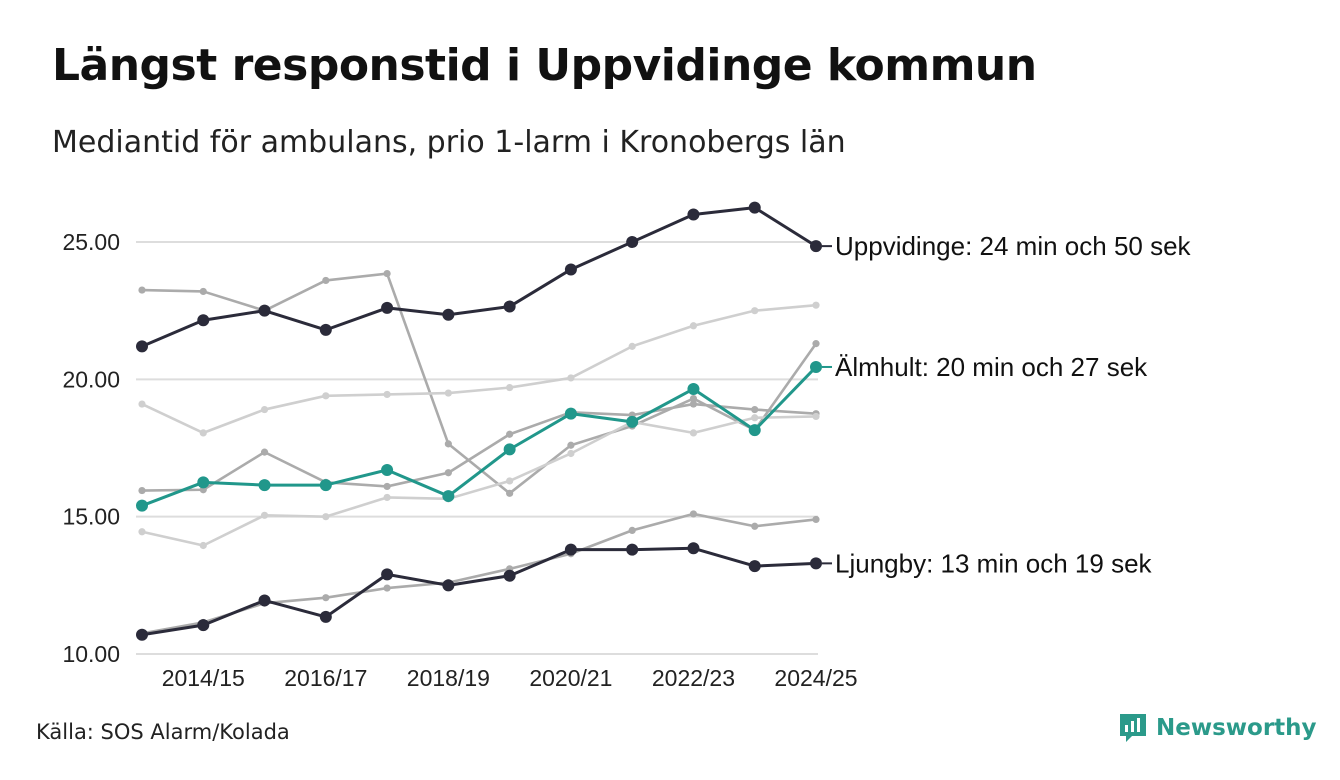 This screenshot has width=1340, height=780. I want to click on y-tick-label: 10.00, so click(91, 654).